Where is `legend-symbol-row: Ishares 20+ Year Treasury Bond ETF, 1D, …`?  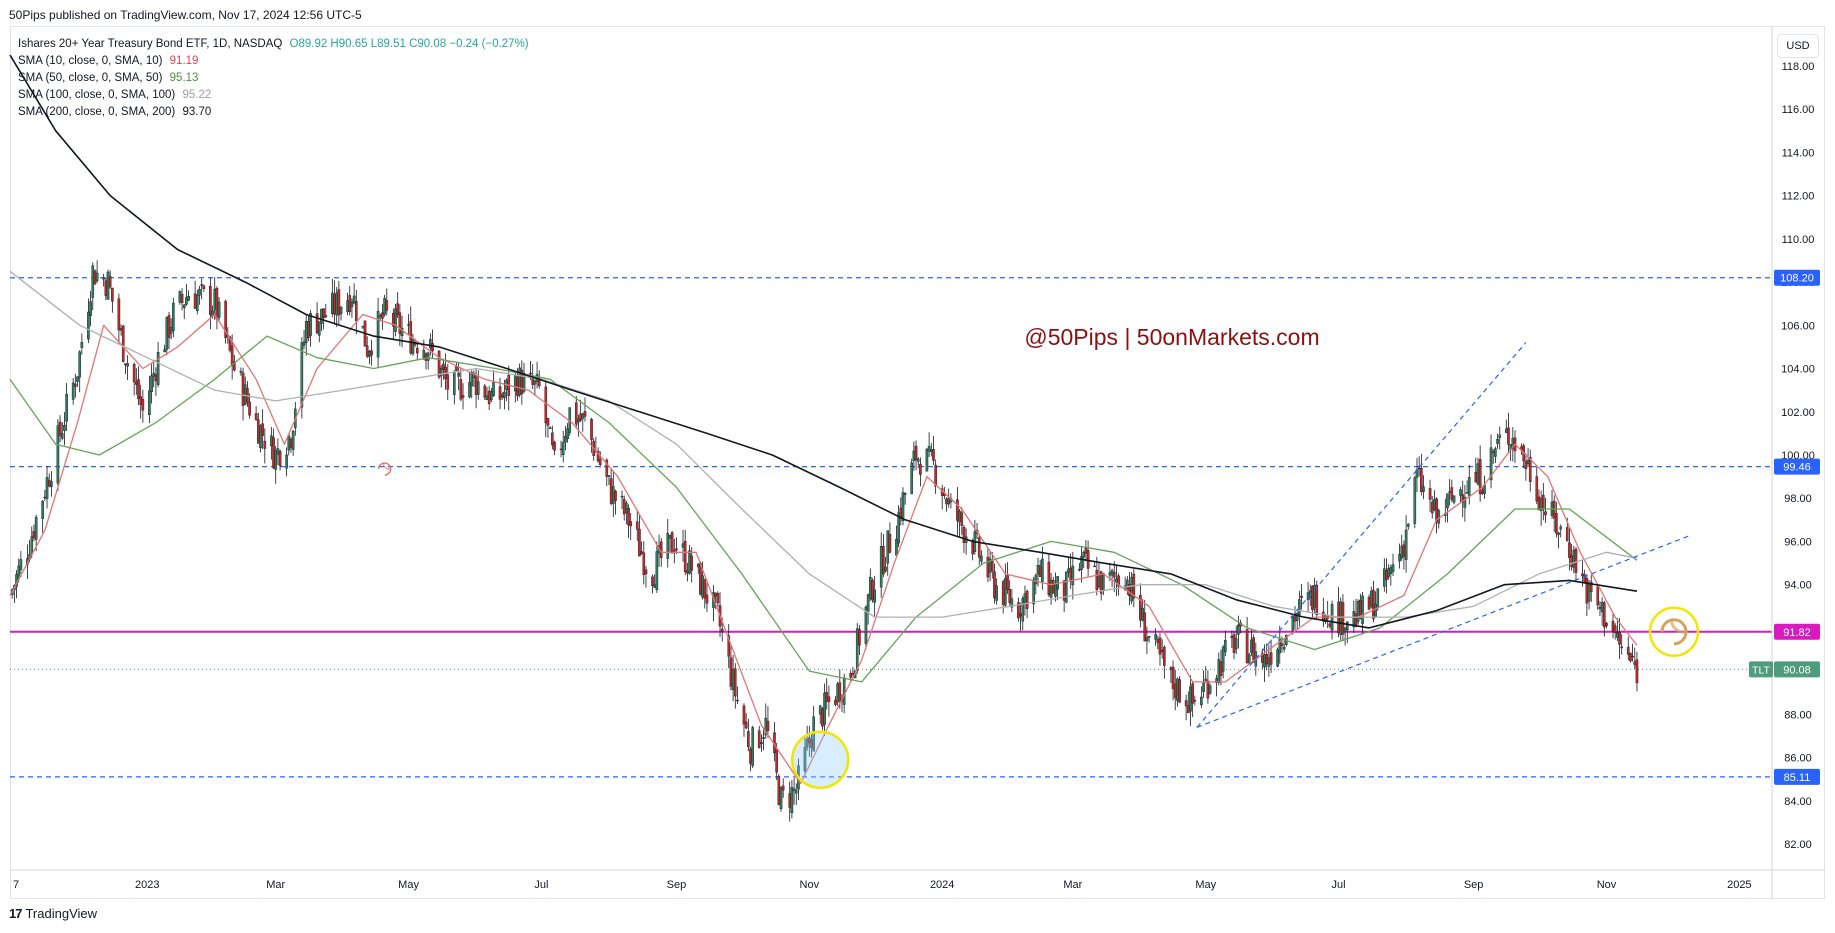 legend-symbol-row: Ishares 20+ Year Treasury Bond ETF, 1D, … is located at coordinates (273, 44).